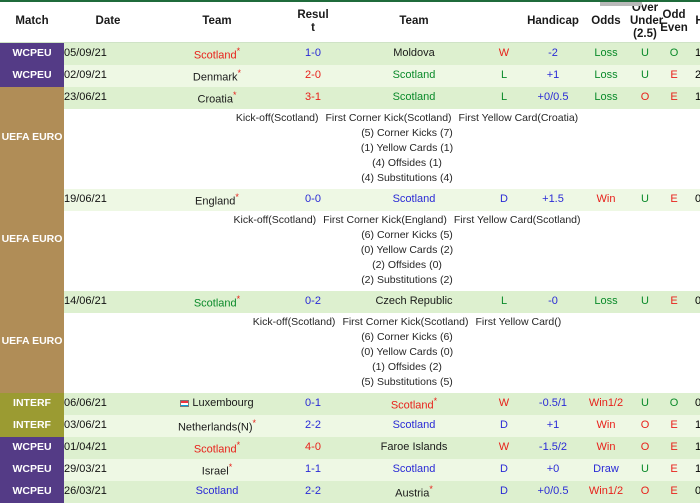 This screenshot has height=503, width=700. Describe the element at coordinates (407, 279) in the screenshot. I see `detail-stat-line: (2) Substitutions (2)` at that location.